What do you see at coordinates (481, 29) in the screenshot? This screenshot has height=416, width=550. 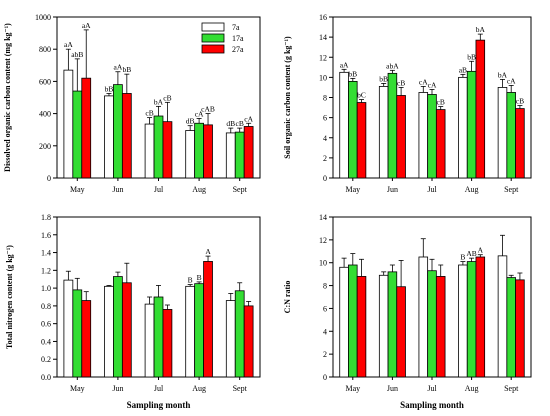 I see `significance-label: bA` at bounding box center [481, 29].